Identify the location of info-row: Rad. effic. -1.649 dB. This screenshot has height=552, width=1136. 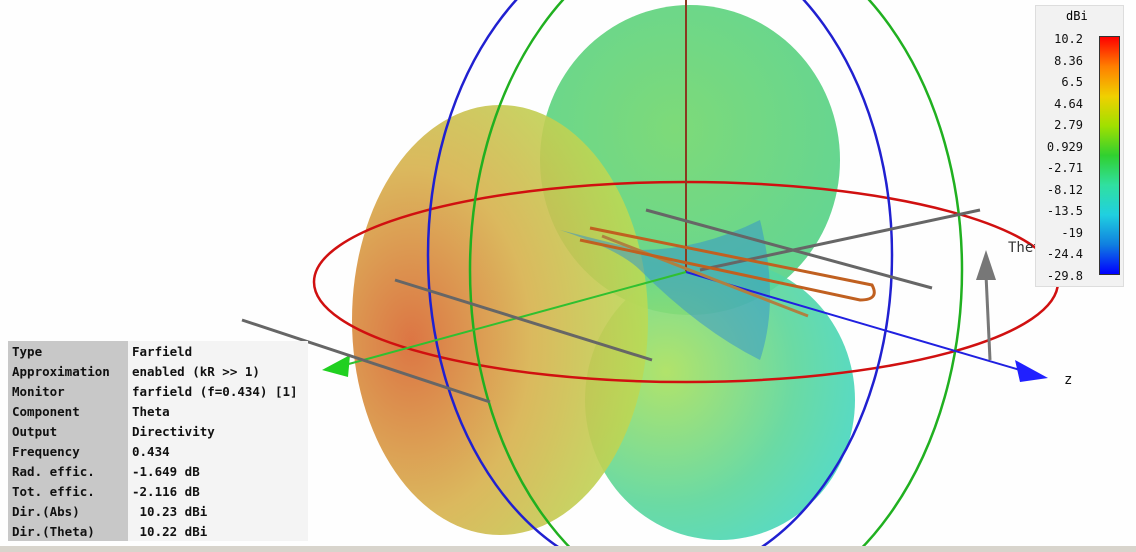
(158, 471).